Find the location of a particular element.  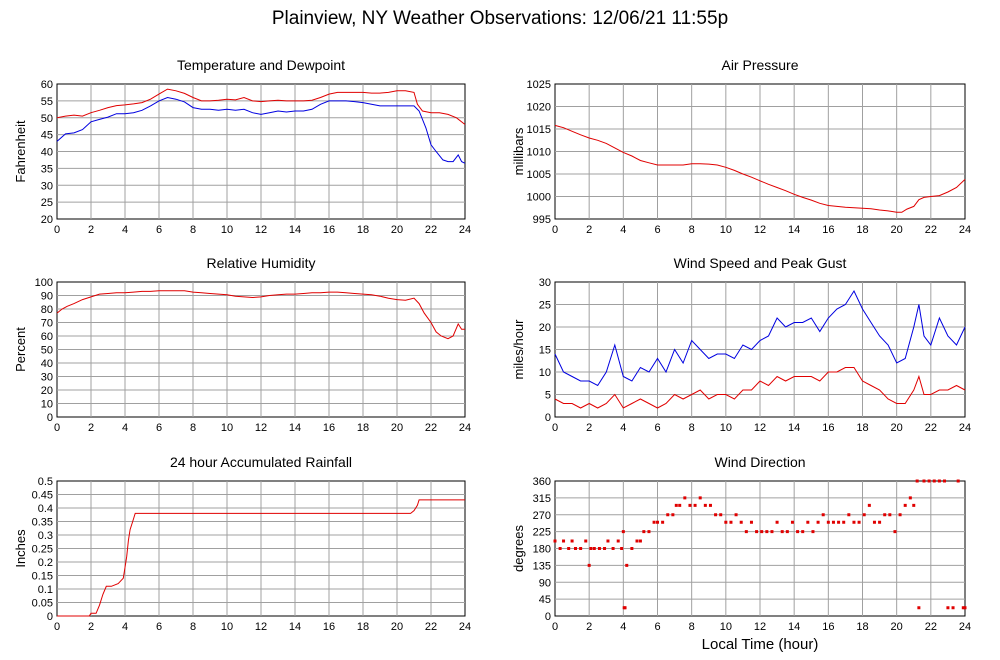

y-tick-label: 5 is located at coordinates (548, 396).